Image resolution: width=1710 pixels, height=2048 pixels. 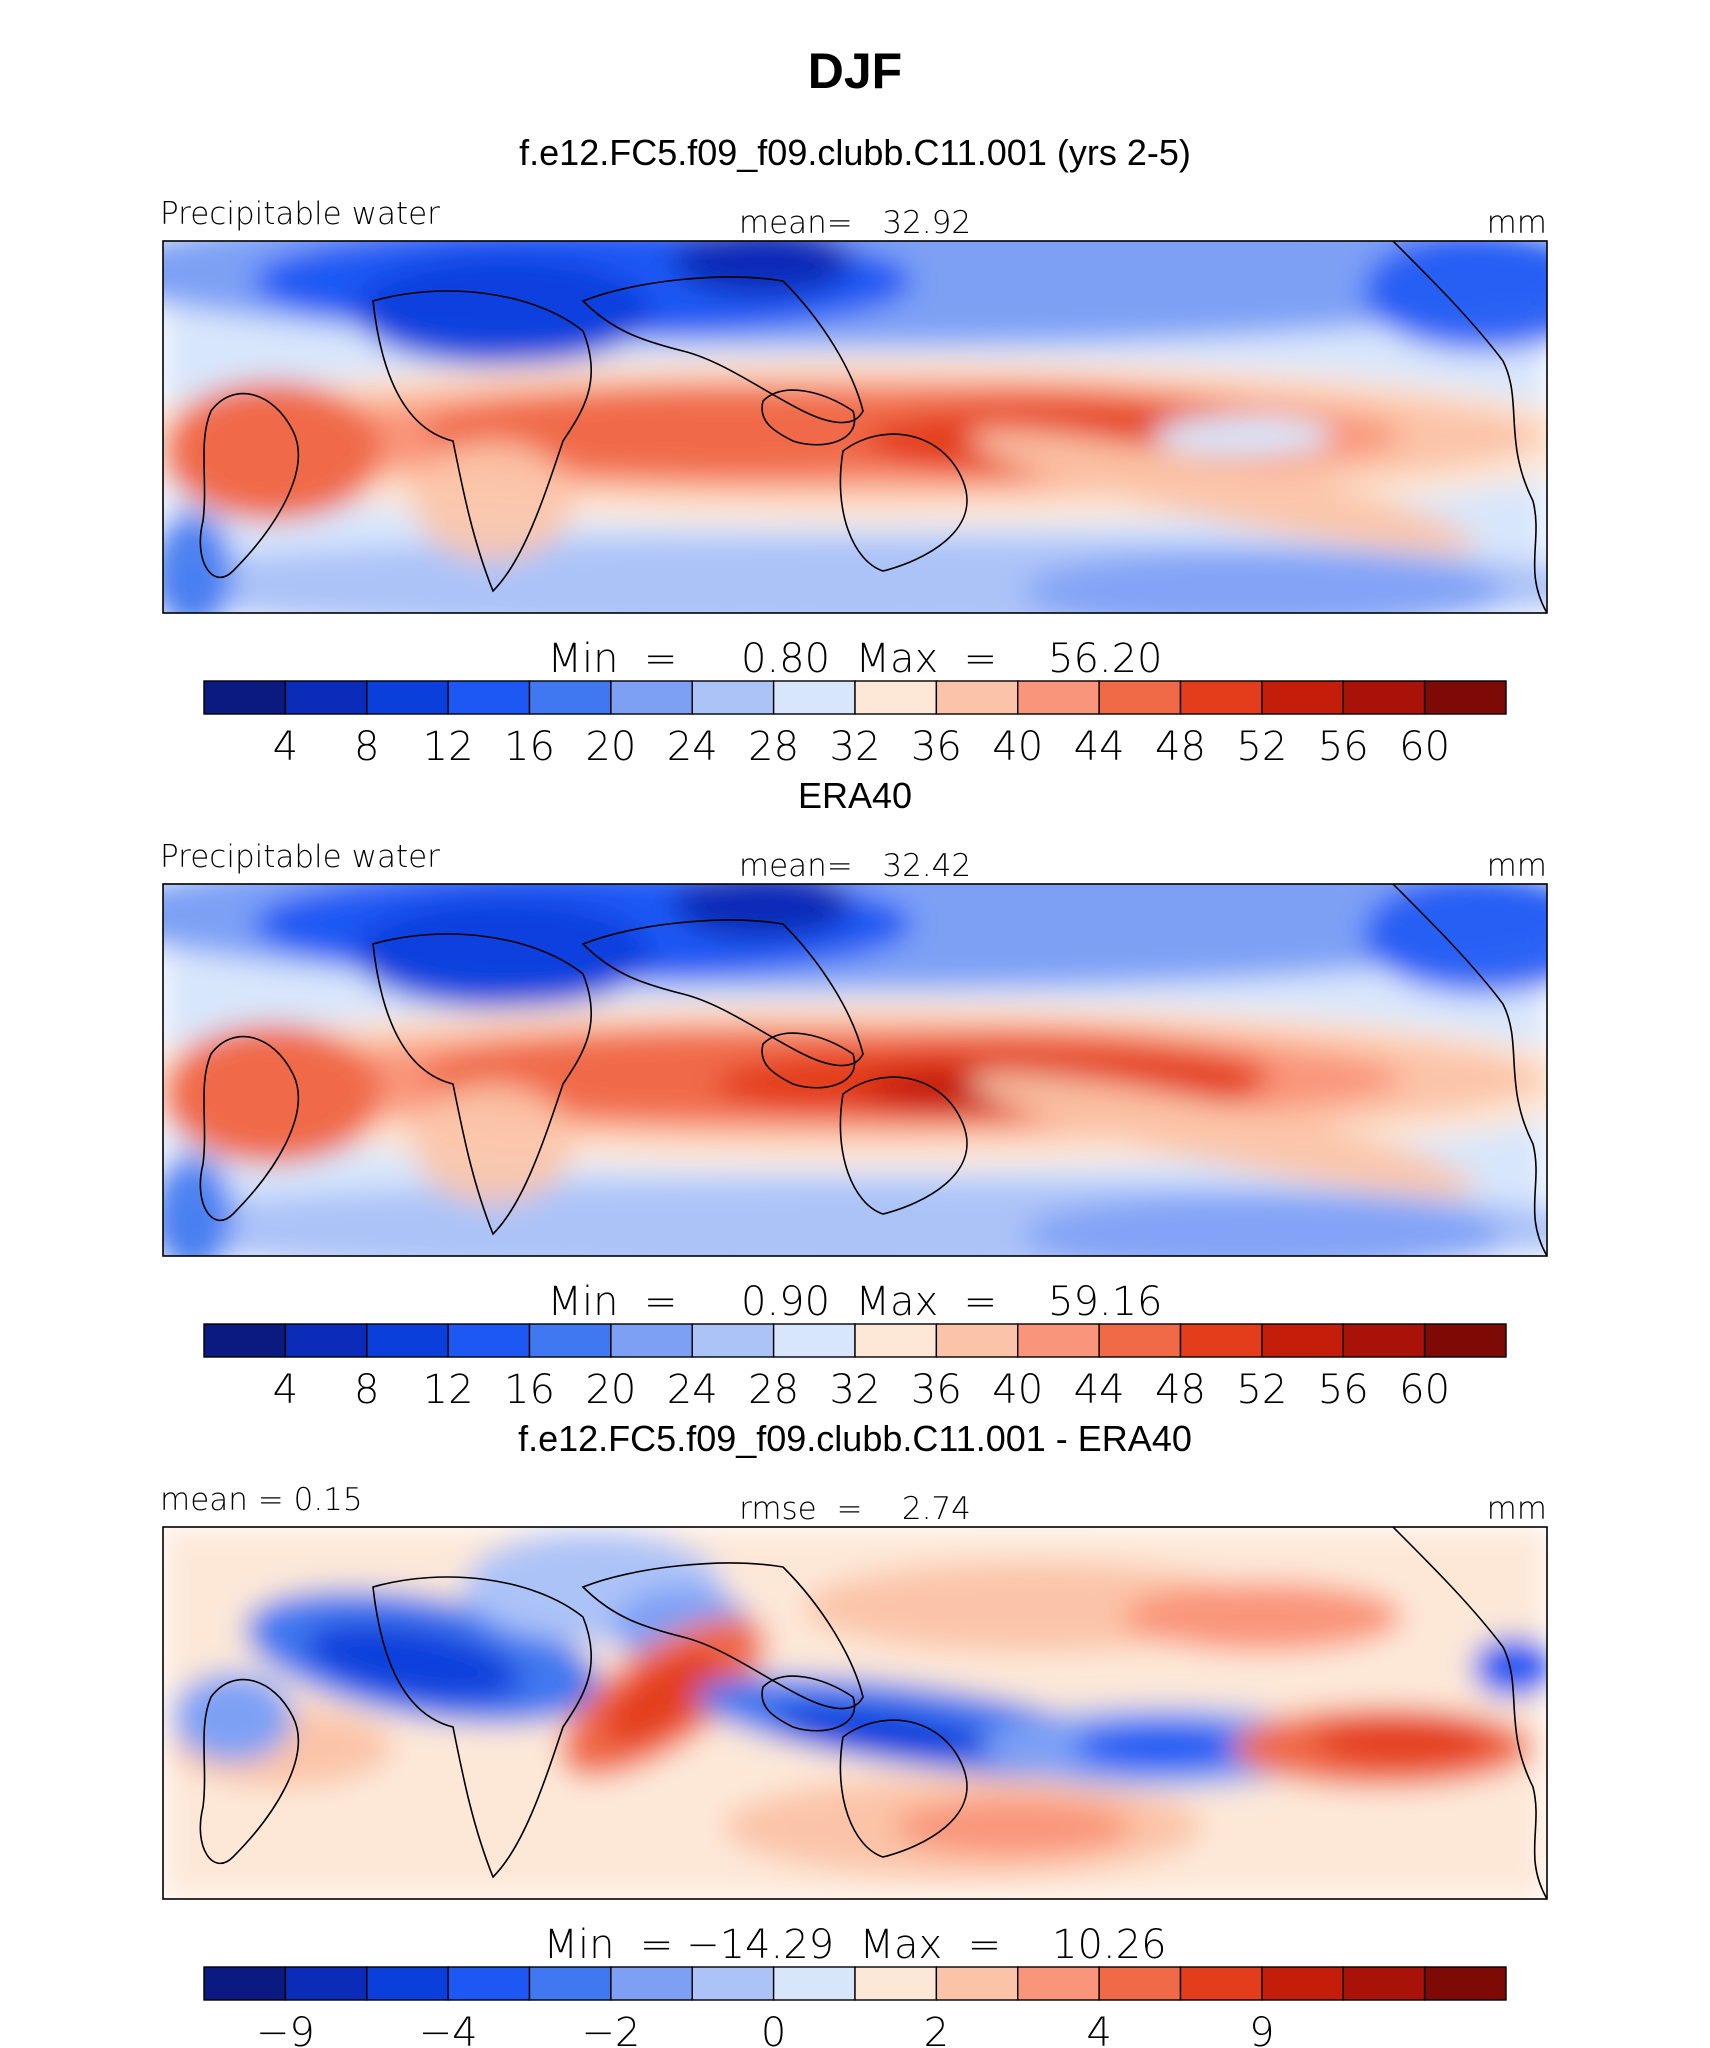 I want to click on colorbar-tick-label: −9, so click(x=285, y=2029).